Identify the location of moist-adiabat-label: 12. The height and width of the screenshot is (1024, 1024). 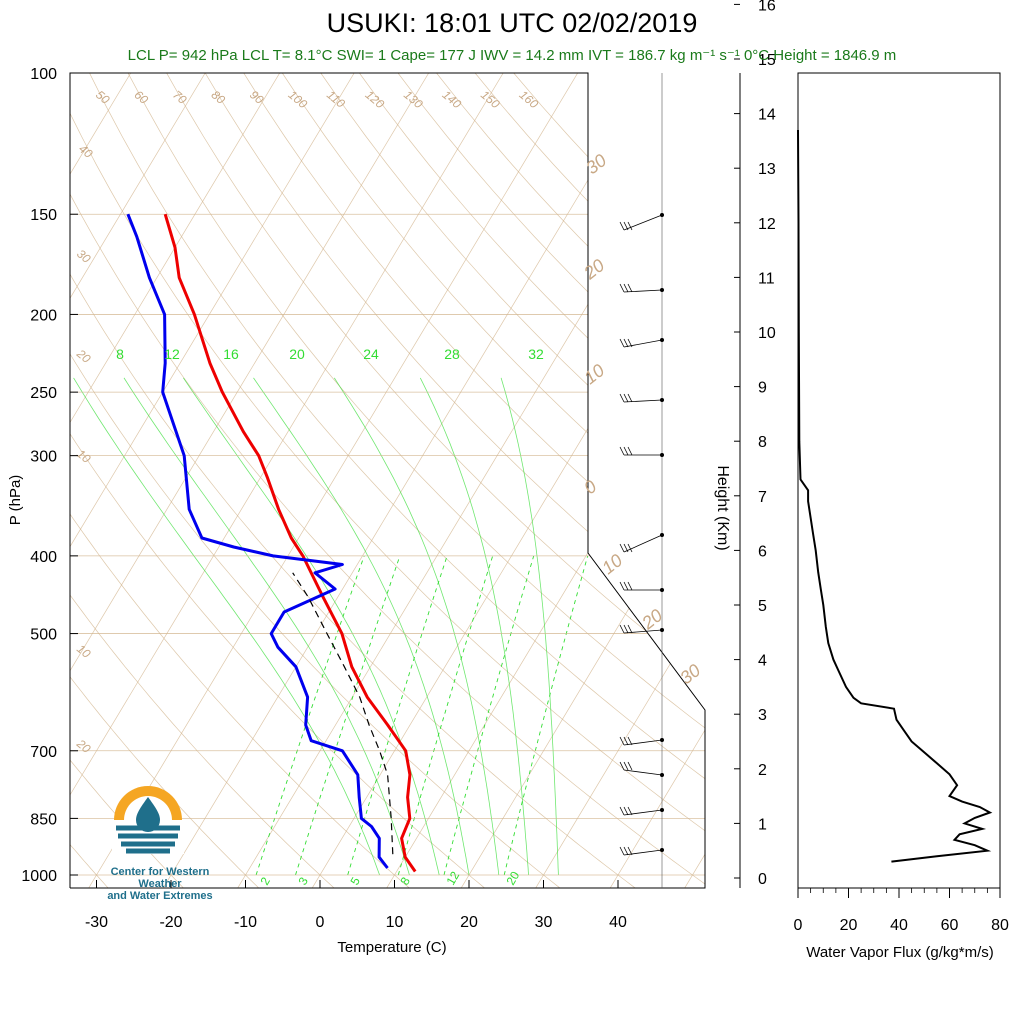
(172, 354).